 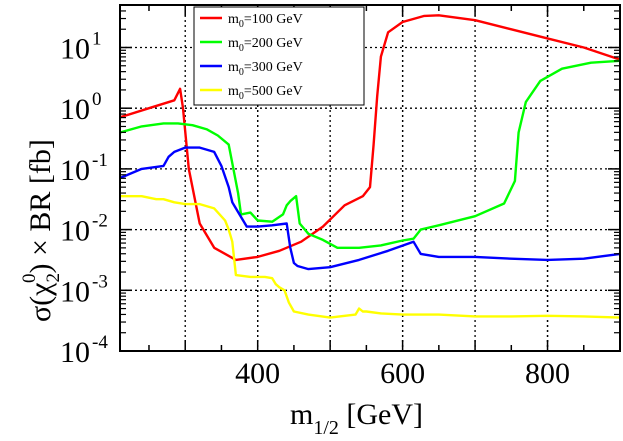 What do you see at coordinates (265, 69) in the screenshot?
I see `legend-label: m0=300 GeV` at bounding box center [265, 69].